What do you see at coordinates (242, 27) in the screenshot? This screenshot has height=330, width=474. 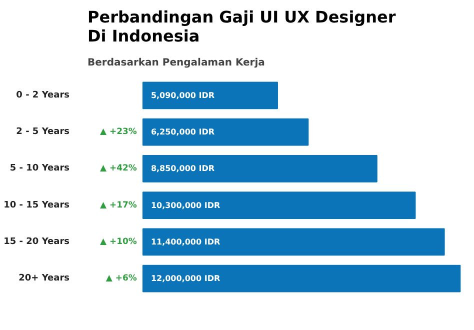 I see `chart-title: Perbandingan Gaji UI UX Designer Di Indonesia` at bounding box center [242, 27].